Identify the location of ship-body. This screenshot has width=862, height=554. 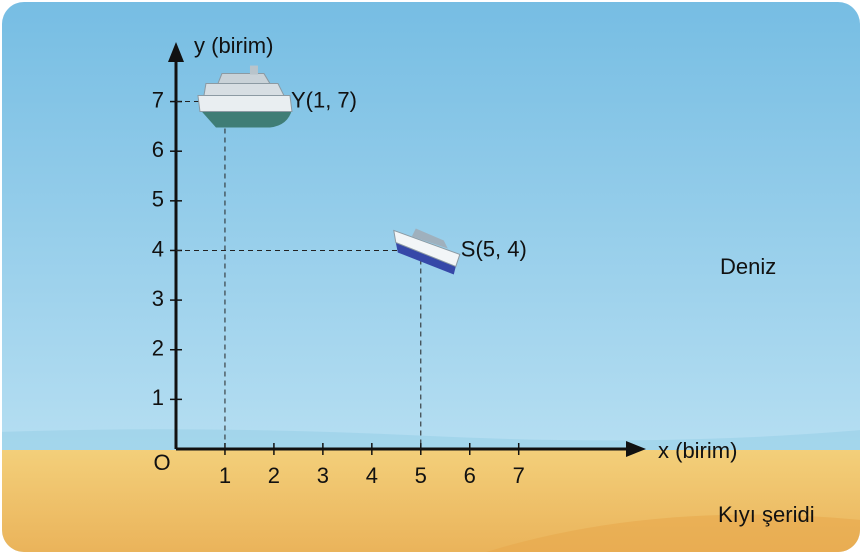
(245, 104).